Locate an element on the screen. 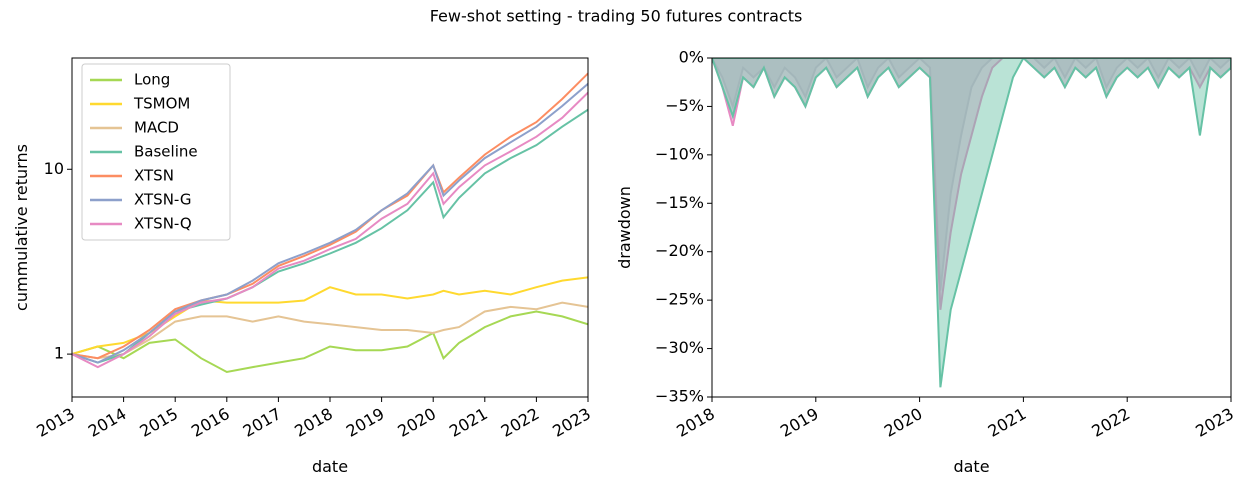  legend-label: XTSN-Q is located at coordinates (163, 224).